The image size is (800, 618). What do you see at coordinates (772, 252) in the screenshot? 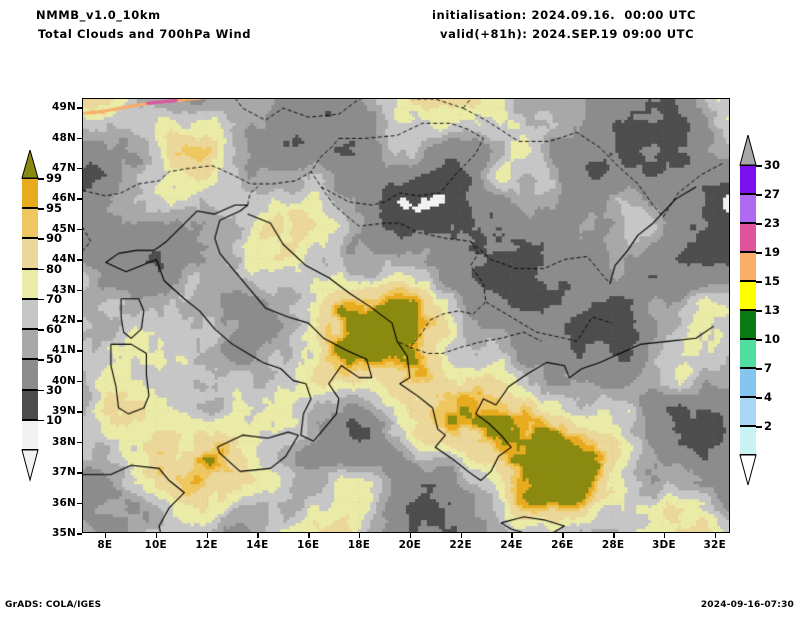
I see `colorbar-tick-label: 19` at bounding box center [772, 252].